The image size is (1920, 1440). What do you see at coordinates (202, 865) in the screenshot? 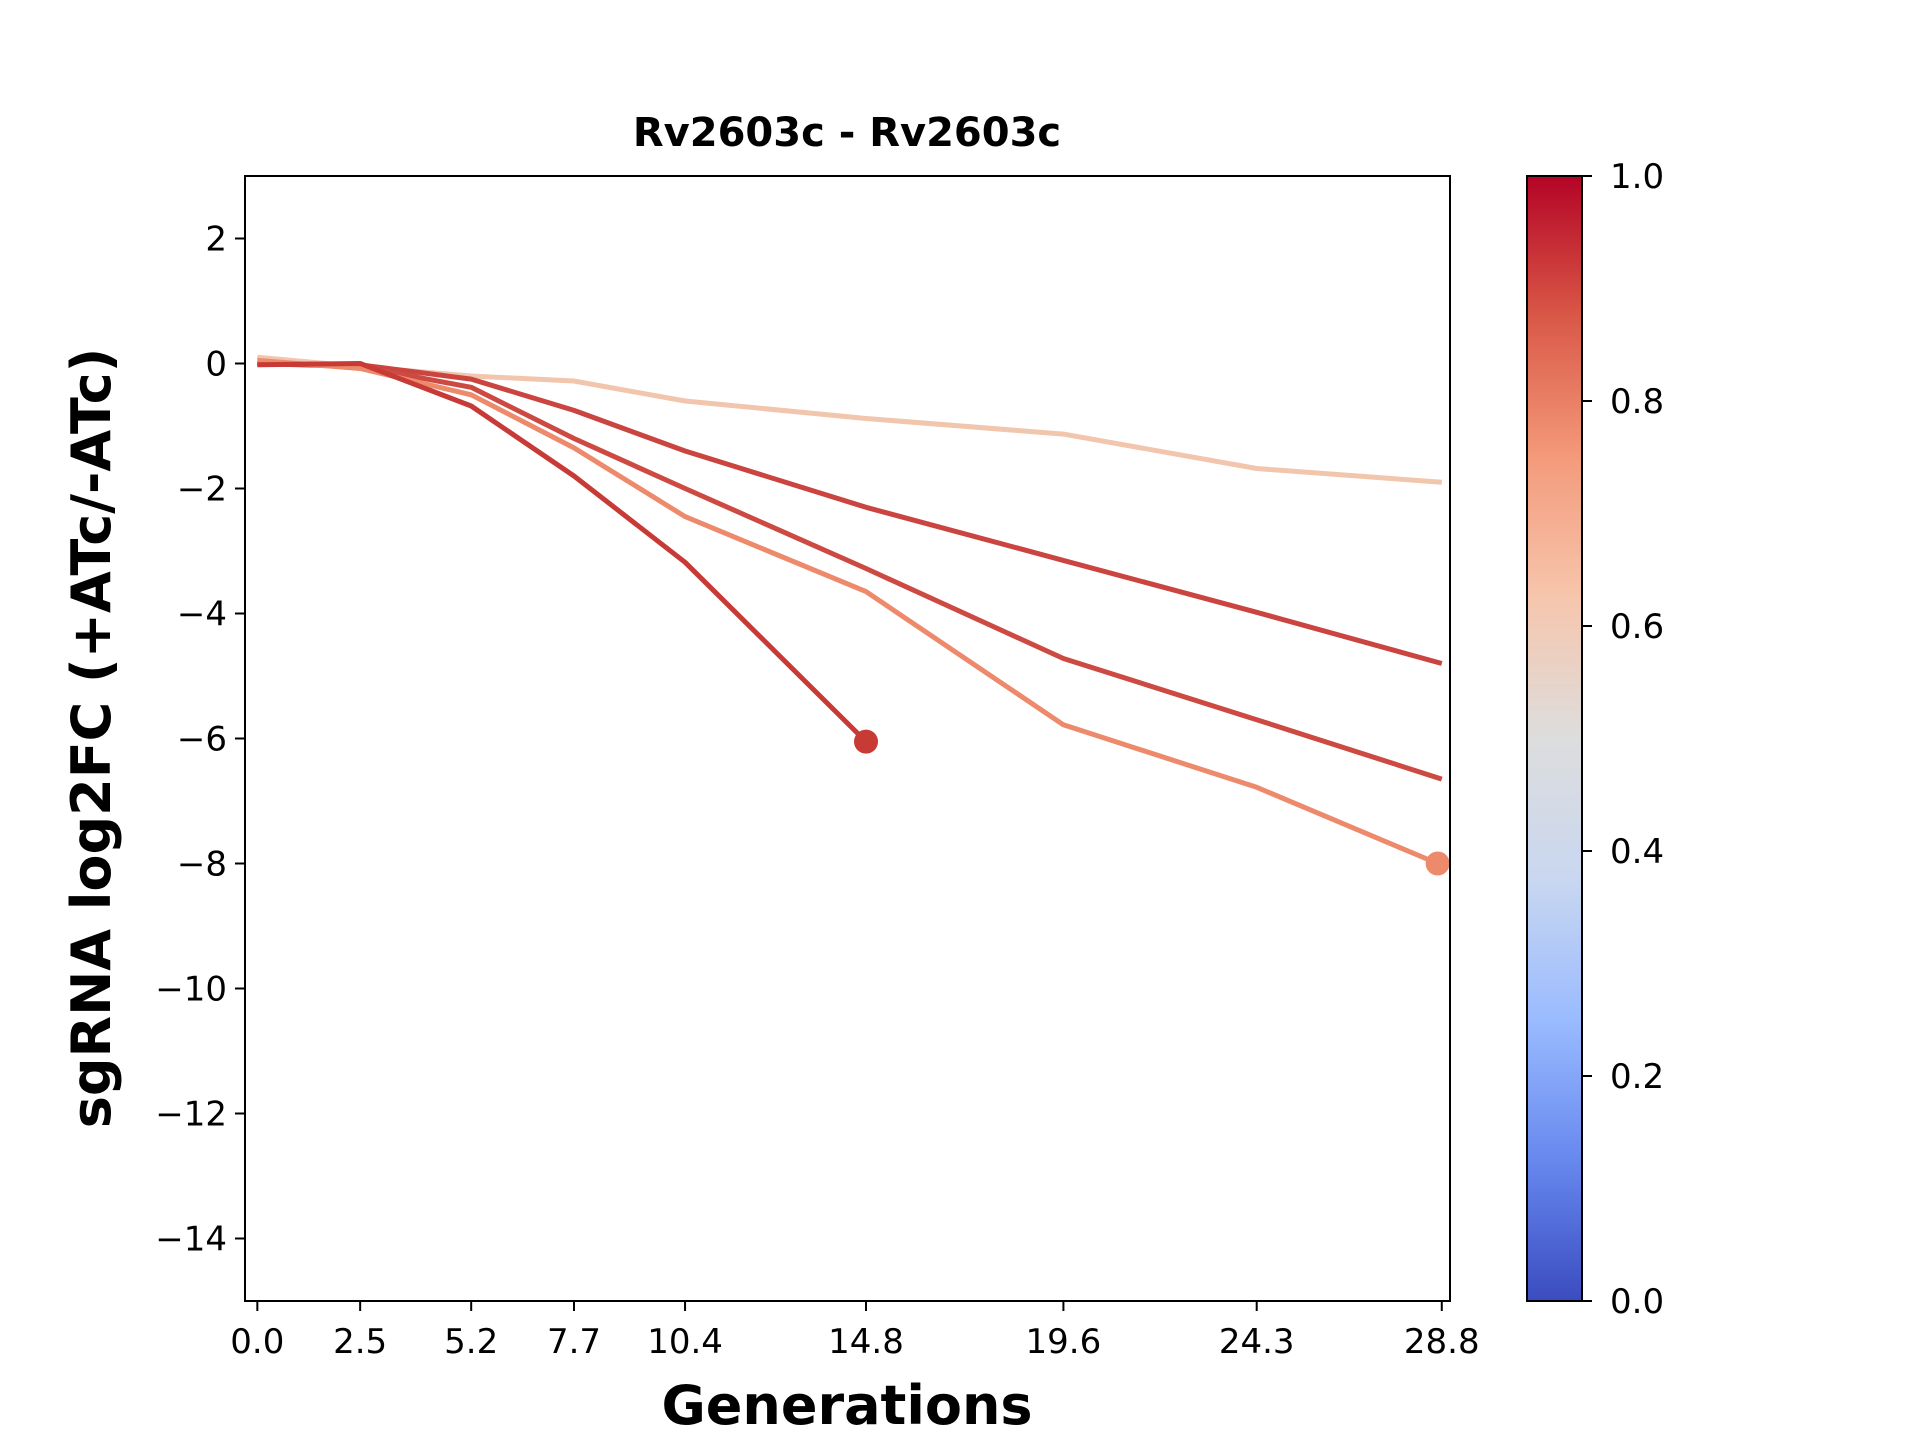
I see `y-tick-label: −8` at bounding box center [202, 865].